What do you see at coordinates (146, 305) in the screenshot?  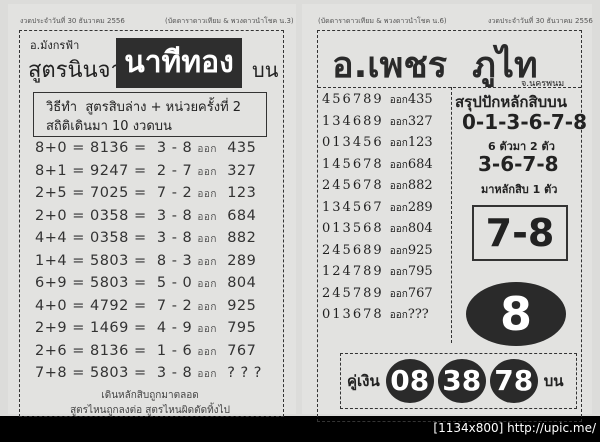 I see `formula-row: 4+0 = 4792 = 7 - 2 ออก 925` at bounding box center [146, 305].